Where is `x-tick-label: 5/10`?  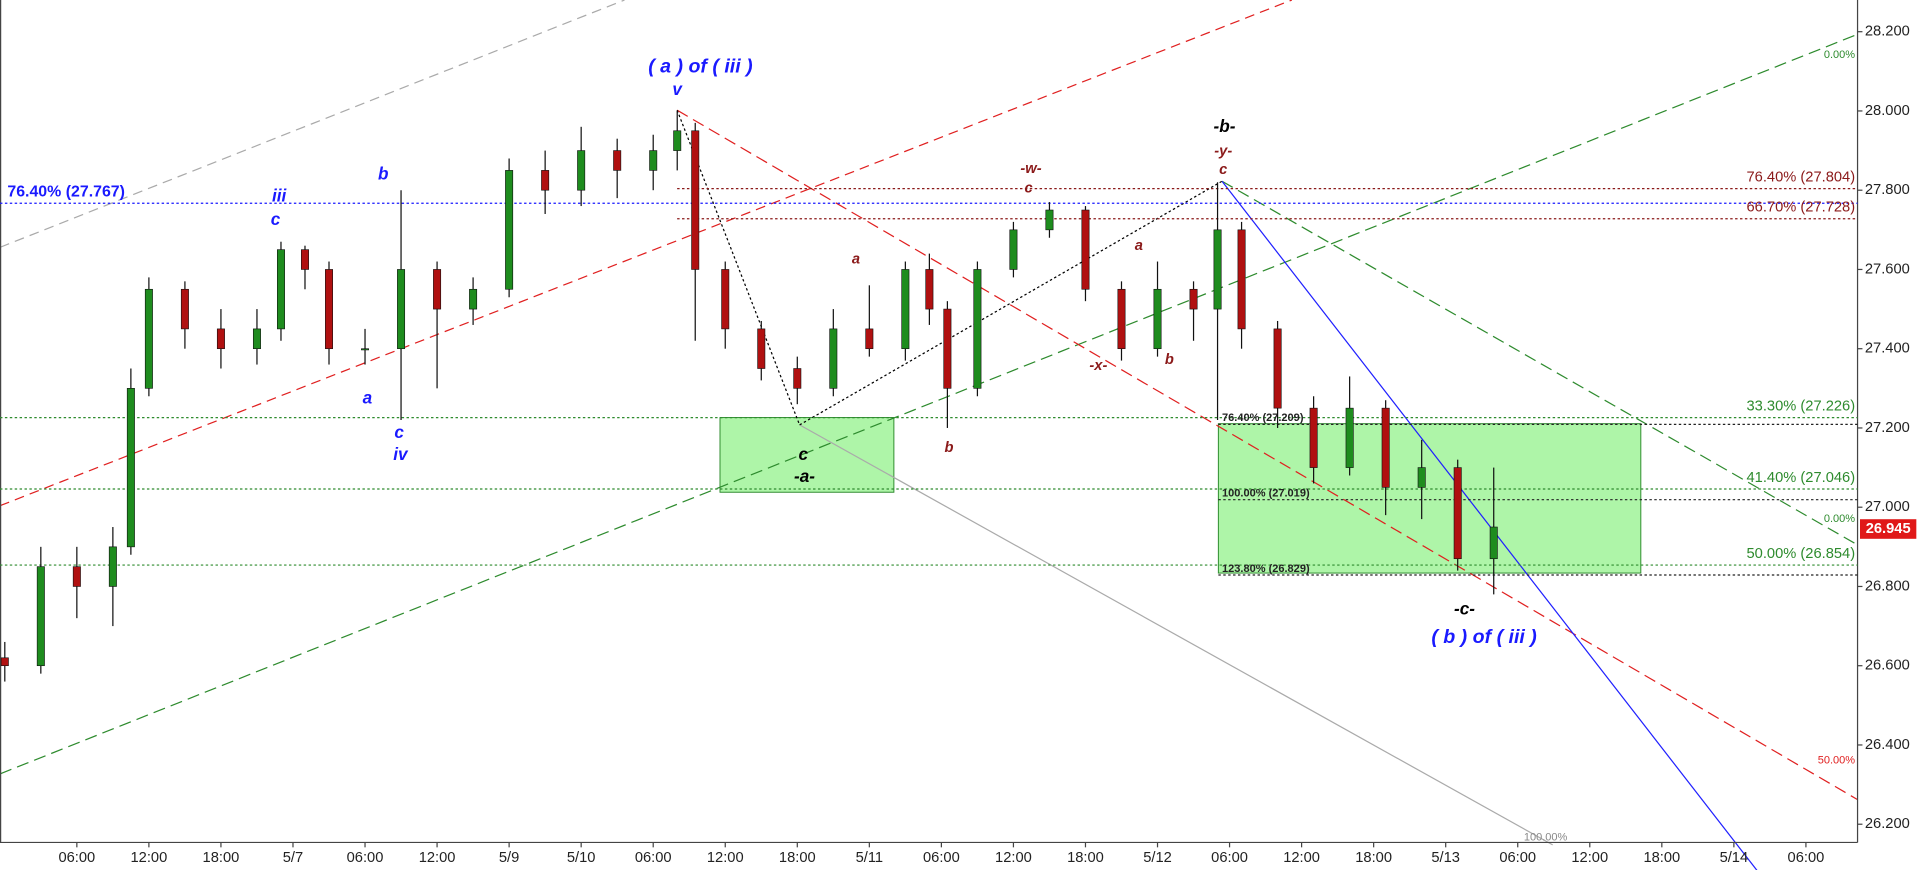 x-tick-label: 5/10 is located at coordinates (581, 858).